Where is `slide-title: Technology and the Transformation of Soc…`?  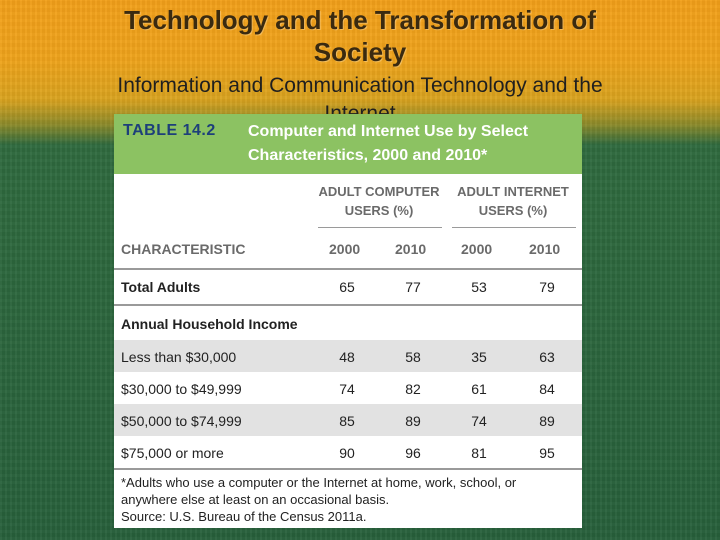 slide-title: Technology and the Transformation of Soc… is located at coordinates (360, 36).